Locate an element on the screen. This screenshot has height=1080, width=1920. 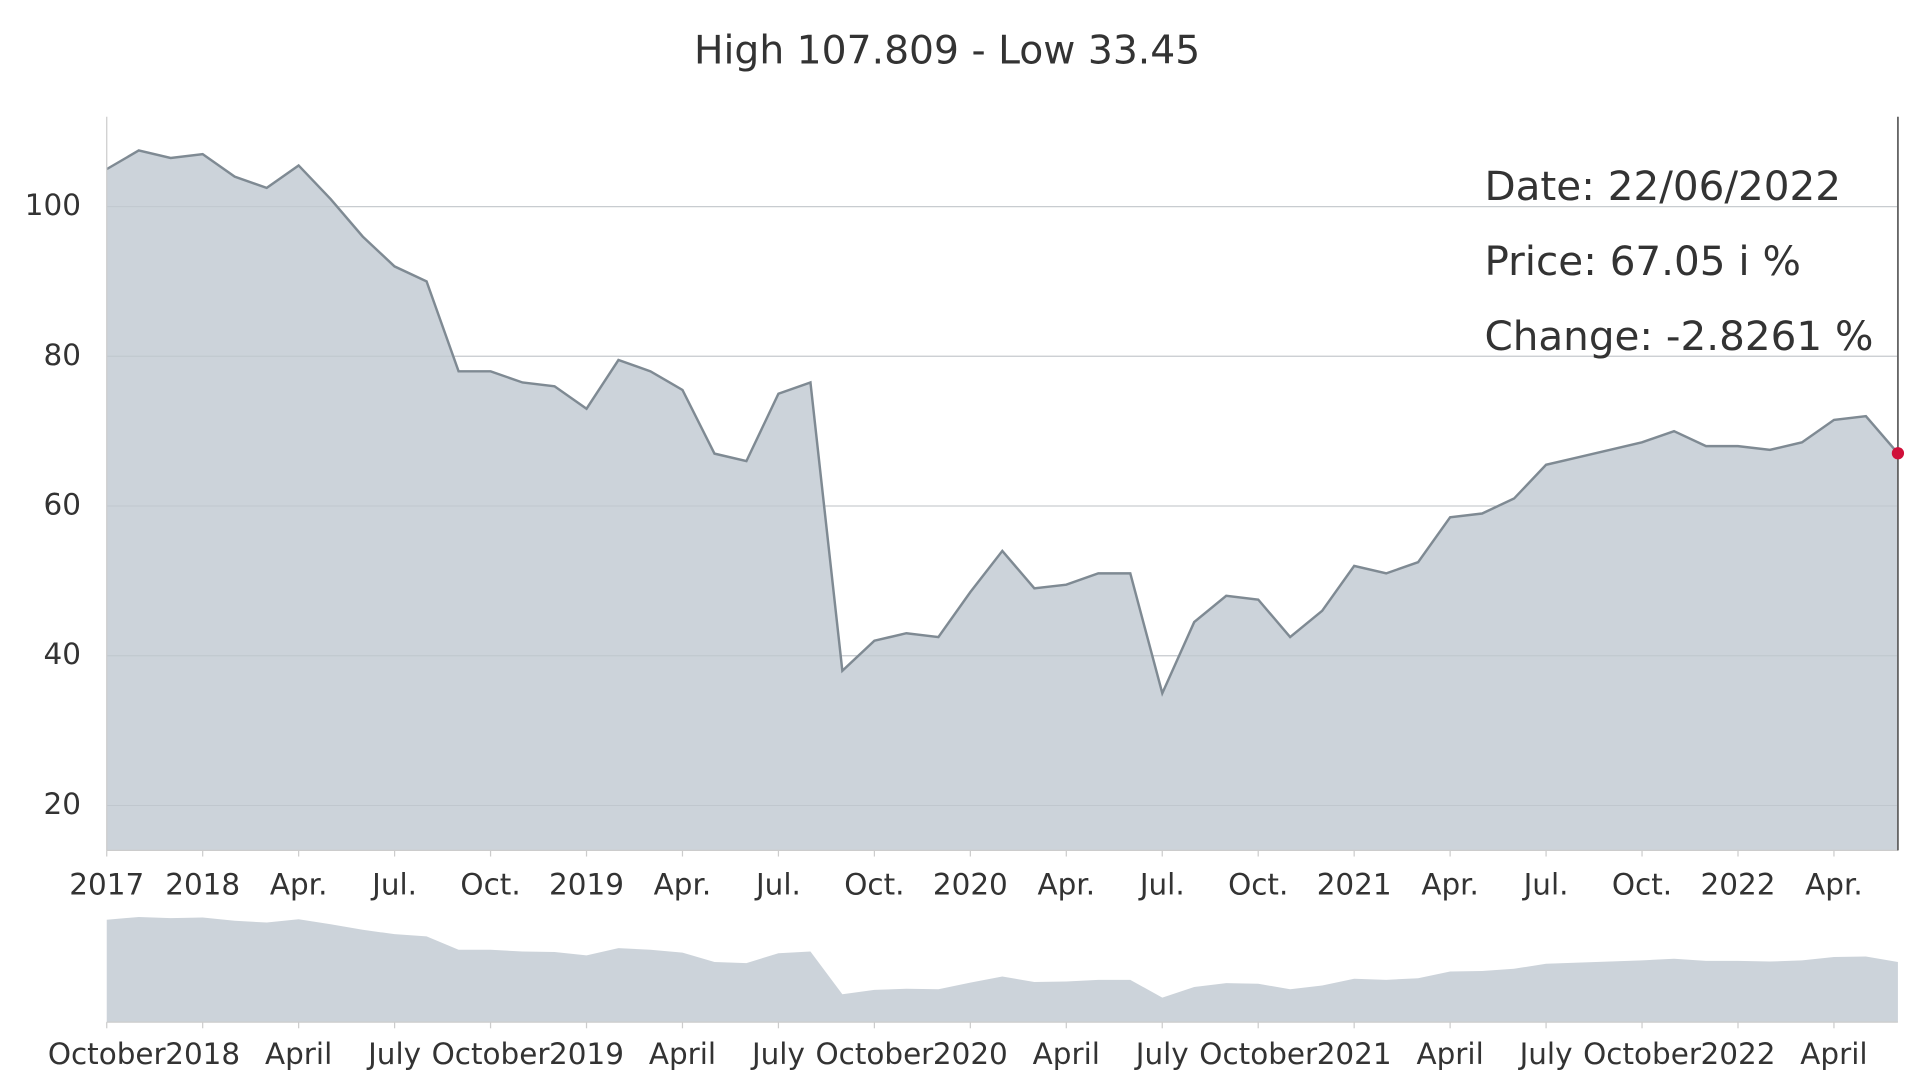
y-tick-label: 40 is located at coordinates (62, 654).